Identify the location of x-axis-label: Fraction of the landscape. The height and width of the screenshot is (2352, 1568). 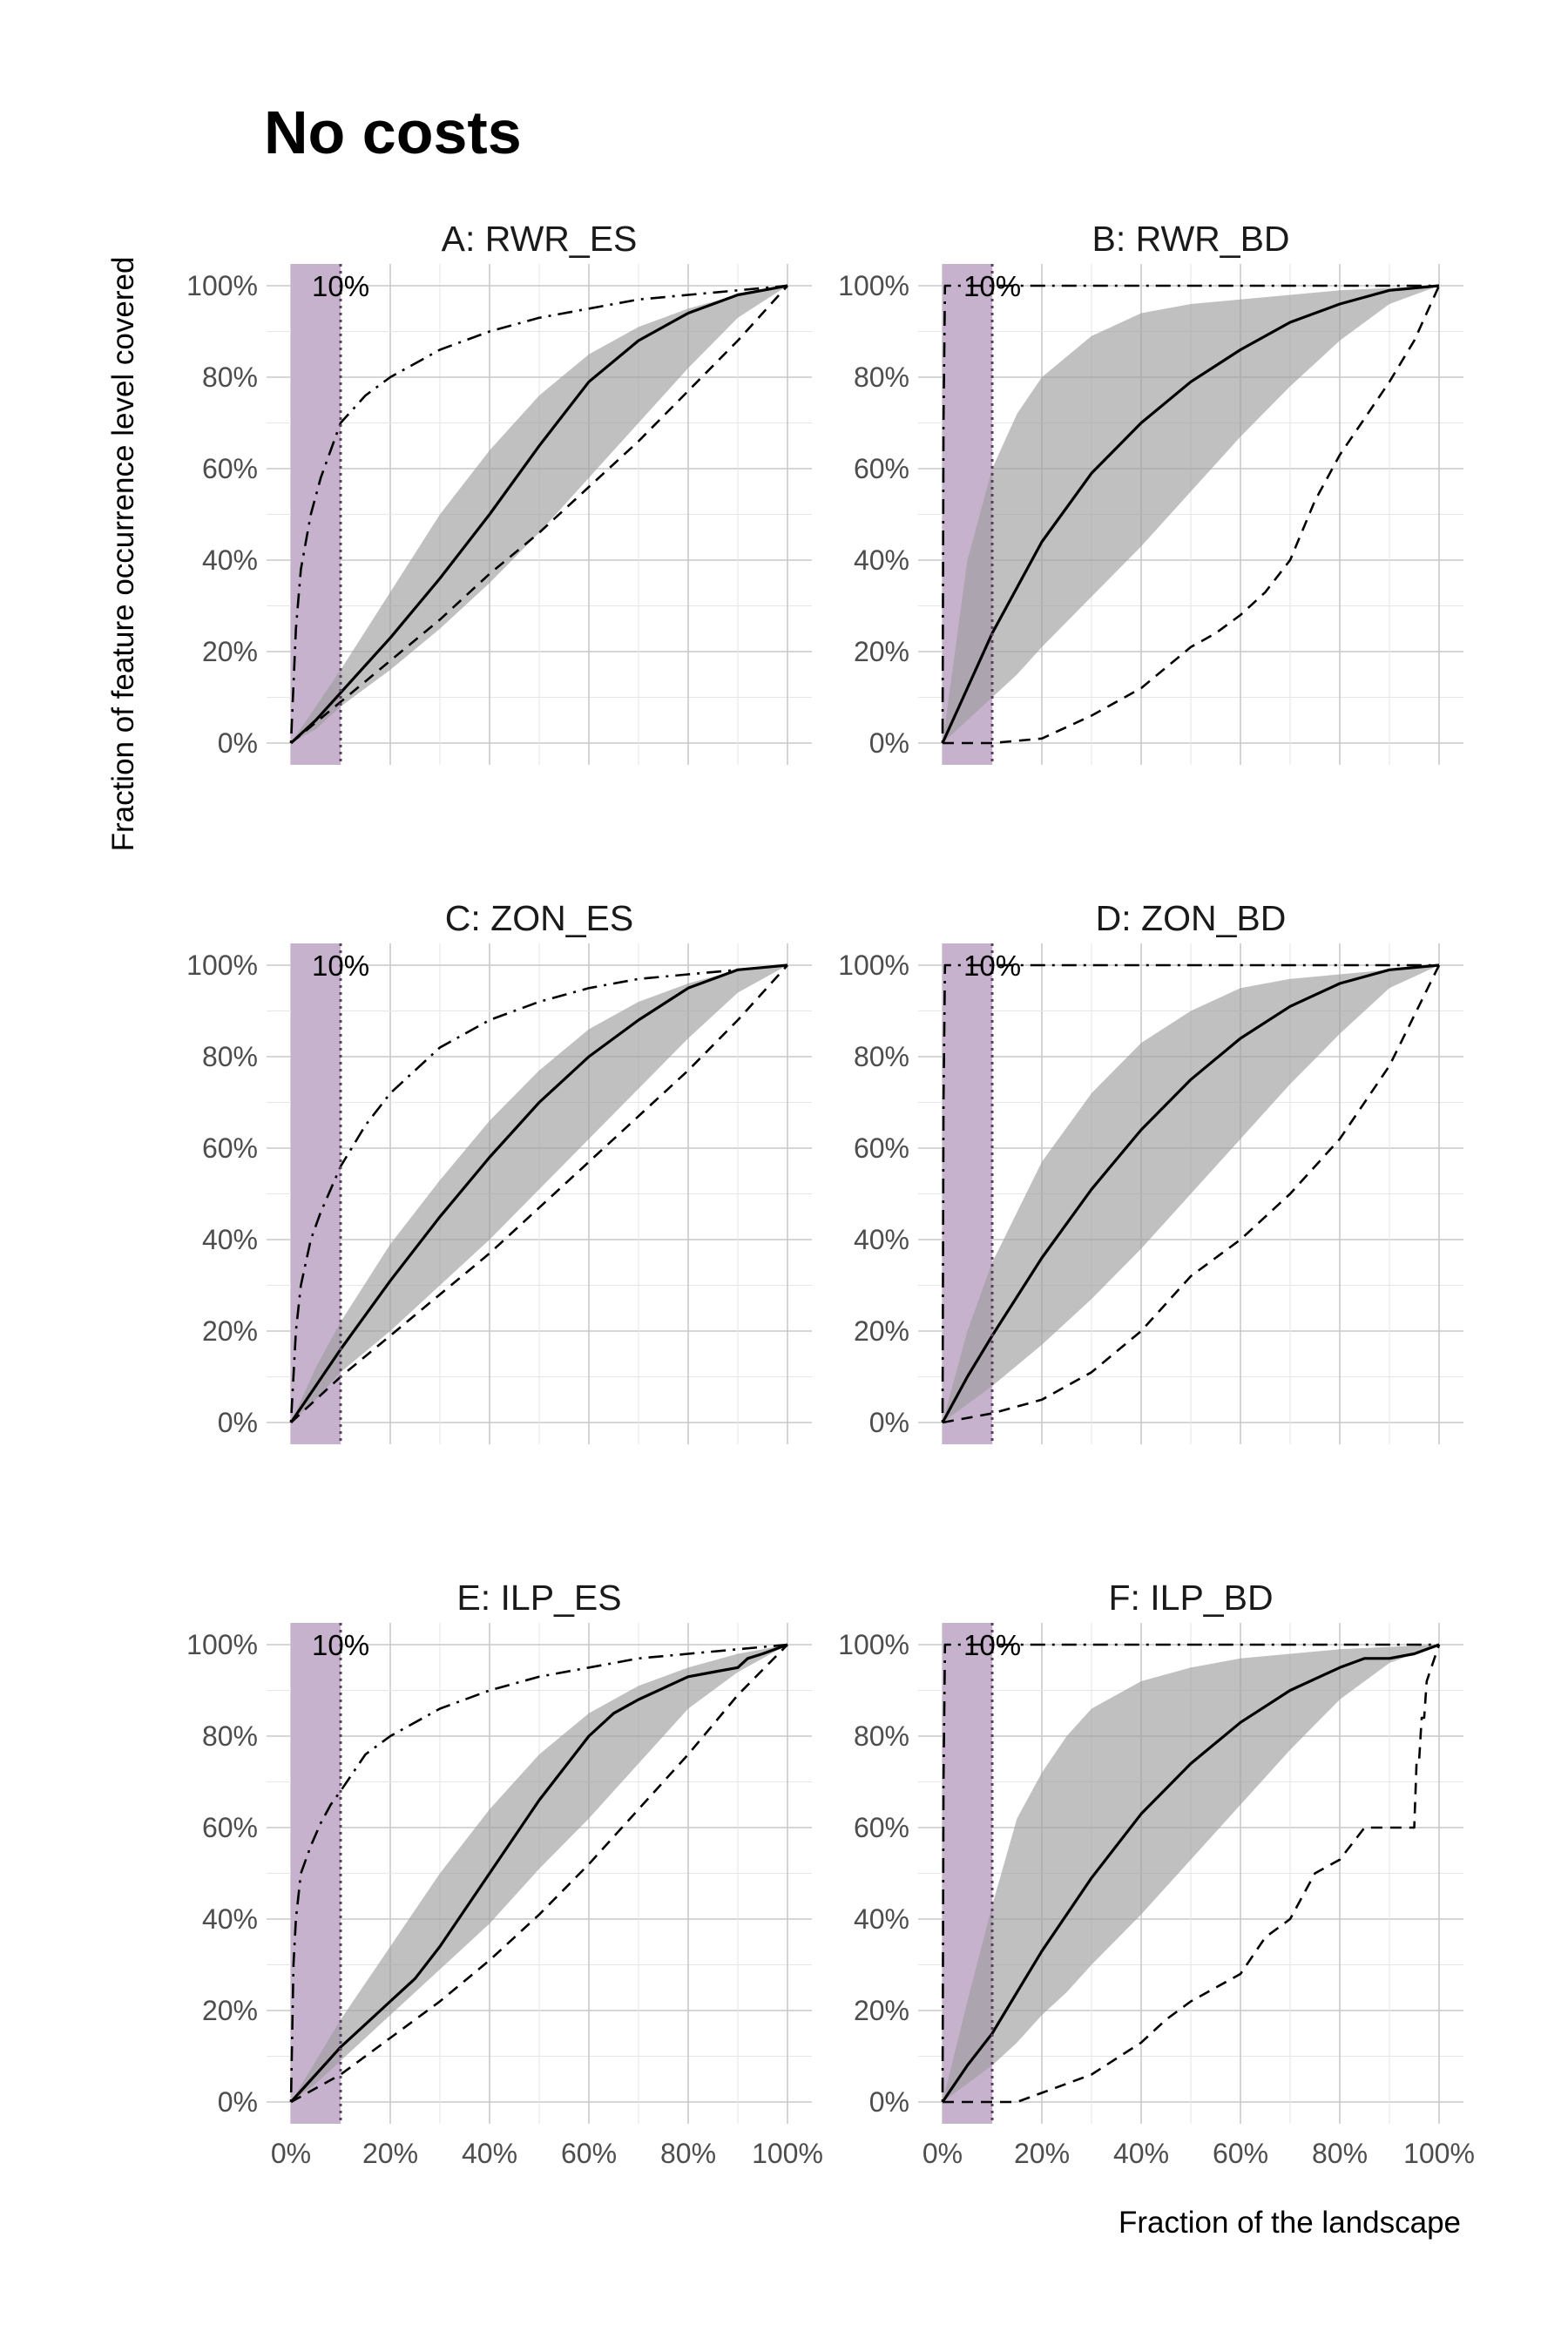
(1290, 2223).